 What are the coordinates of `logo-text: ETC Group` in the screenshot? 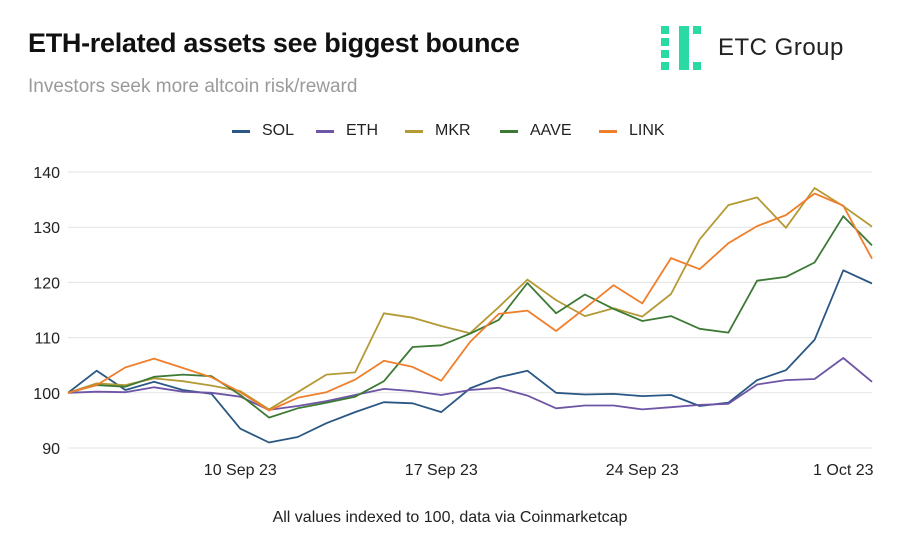 It's located at (781, 47).